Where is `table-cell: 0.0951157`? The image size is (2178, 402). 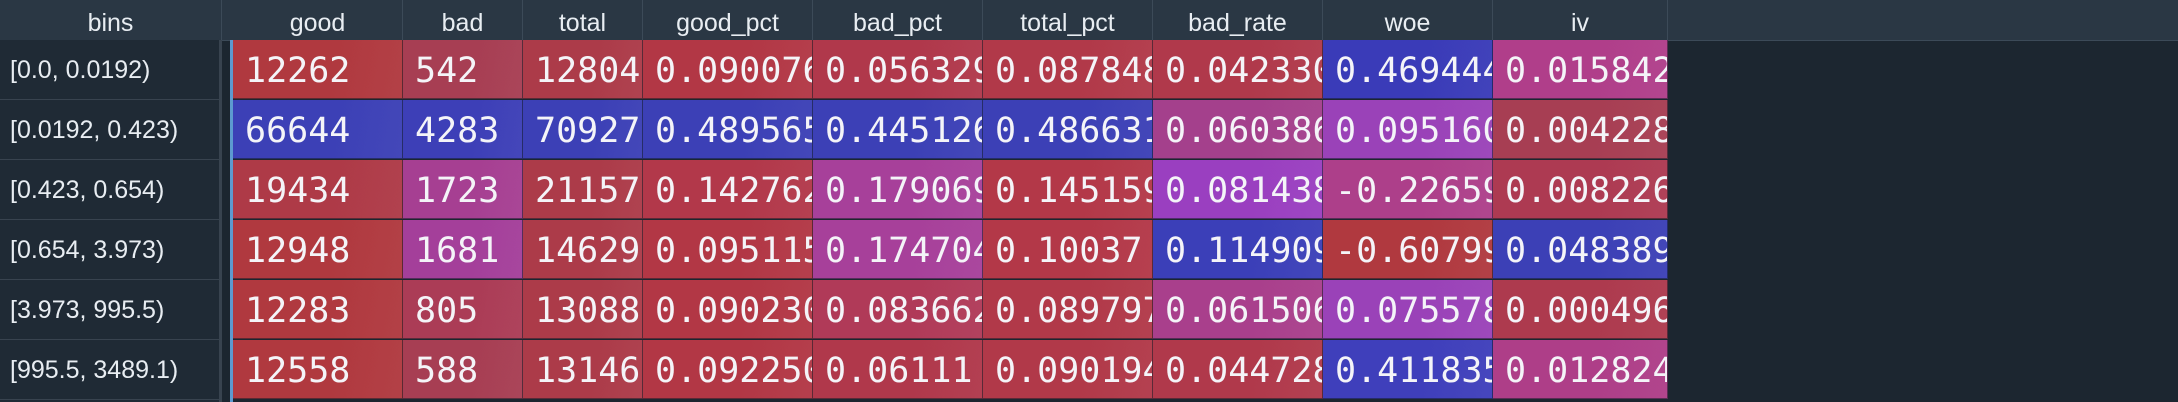
table-cell: 0.0951157 is located at coordinates (728, 249).